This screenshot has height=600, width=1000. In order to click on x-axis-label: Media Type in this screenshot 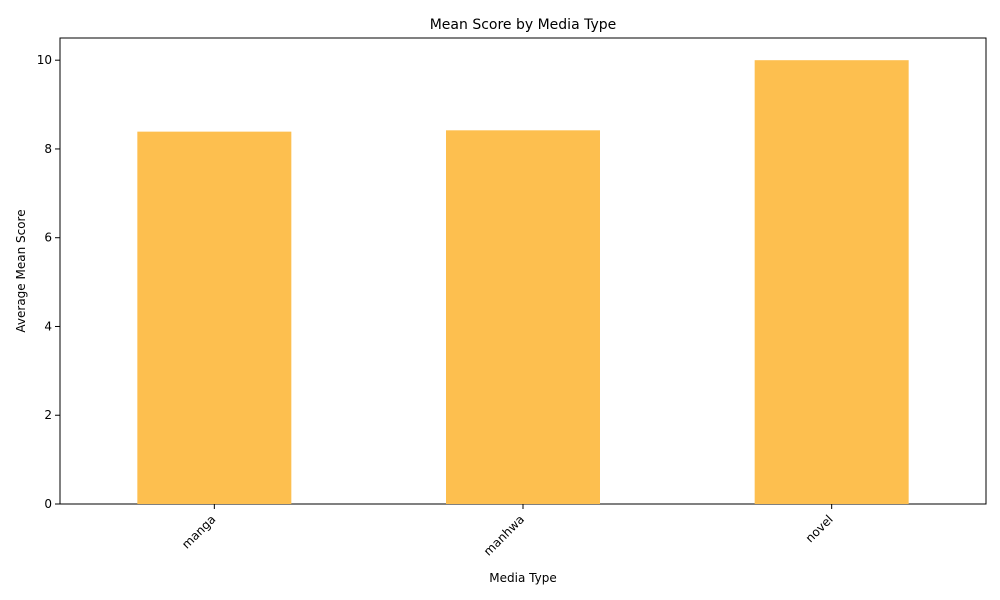, I will do `click(522, 578)`.